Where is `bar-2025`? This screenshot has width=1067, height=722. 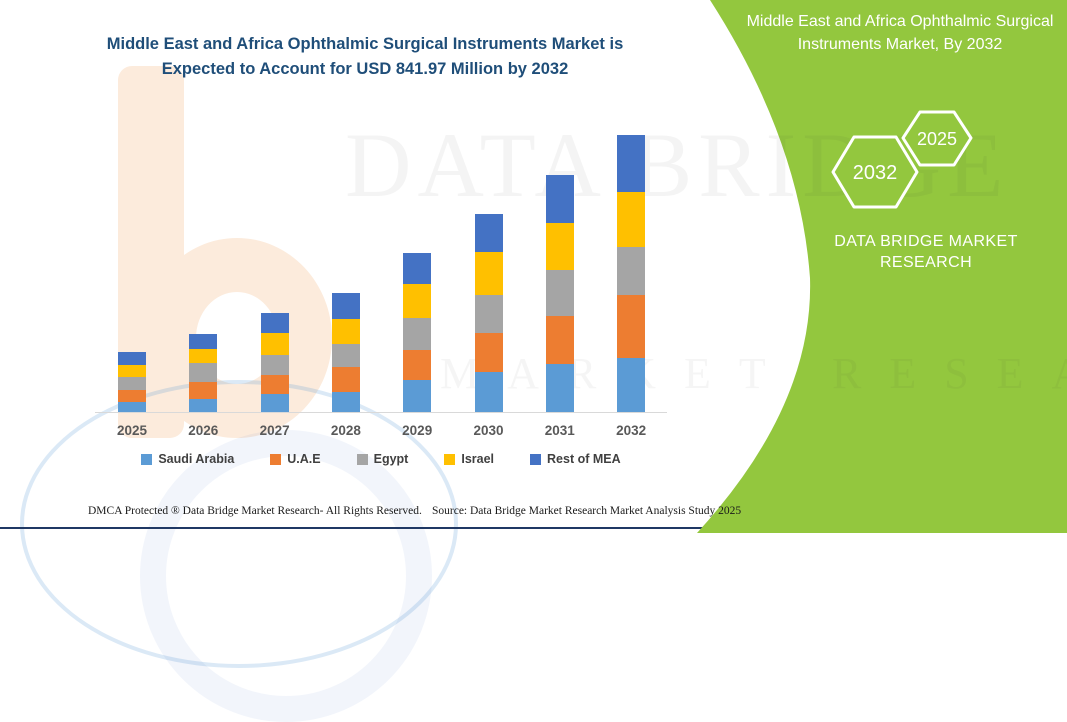 bar-2025 is located at coordinates (132, 381).